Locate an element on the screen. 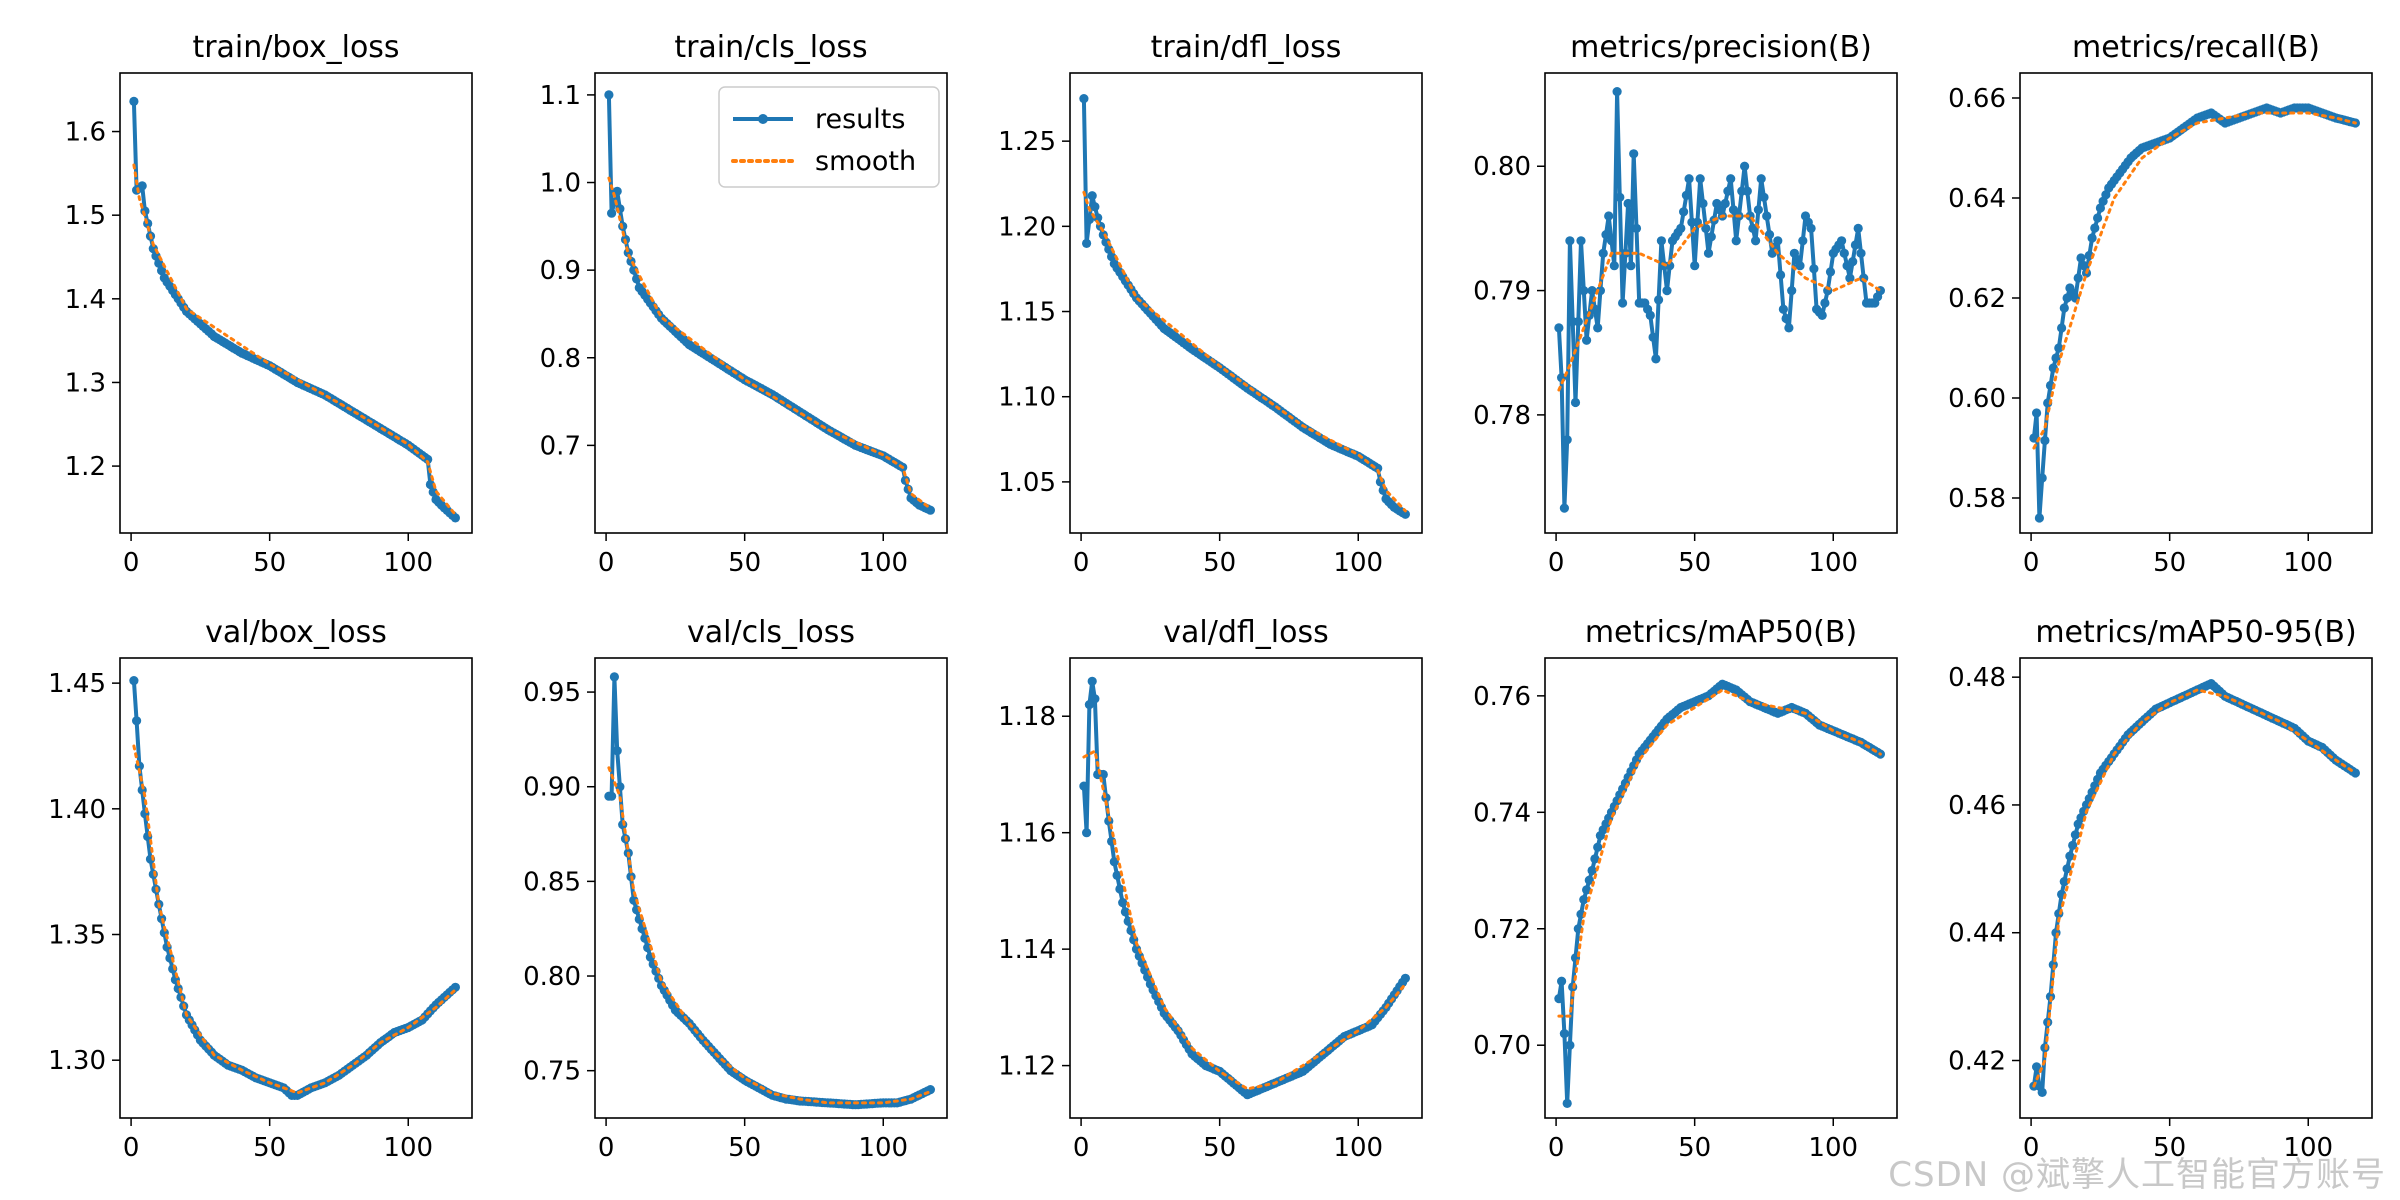 This screenshot has width=2400, height=1200. y-tick-label: 1.6 is located at coordinates (85, 133).